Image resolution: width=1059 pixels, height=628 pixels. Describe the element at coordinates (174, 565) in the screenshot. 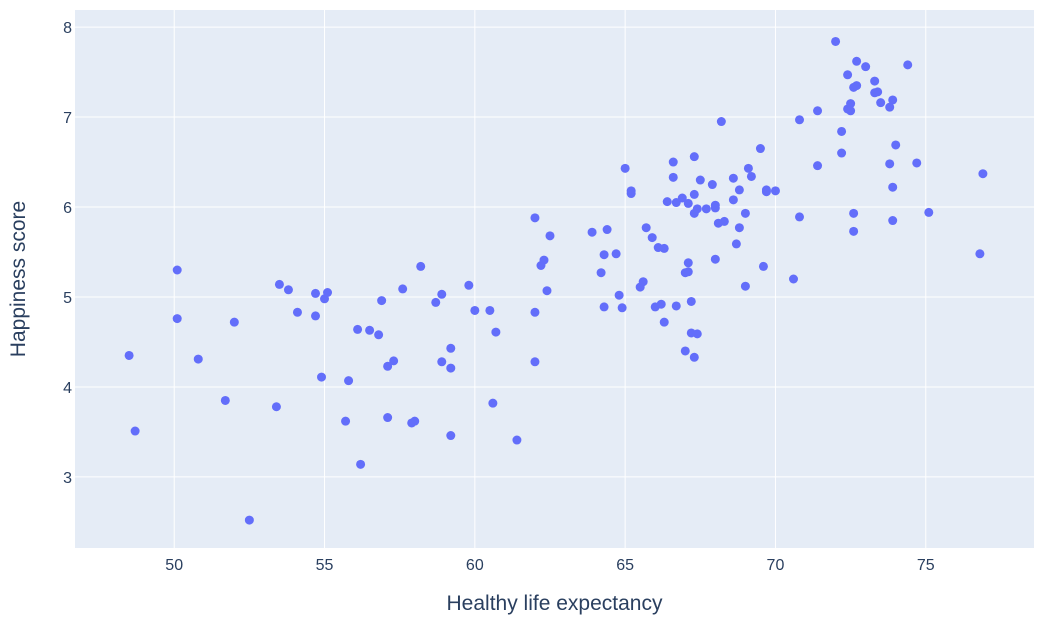

I see `x-tick-label: 50` at that location.